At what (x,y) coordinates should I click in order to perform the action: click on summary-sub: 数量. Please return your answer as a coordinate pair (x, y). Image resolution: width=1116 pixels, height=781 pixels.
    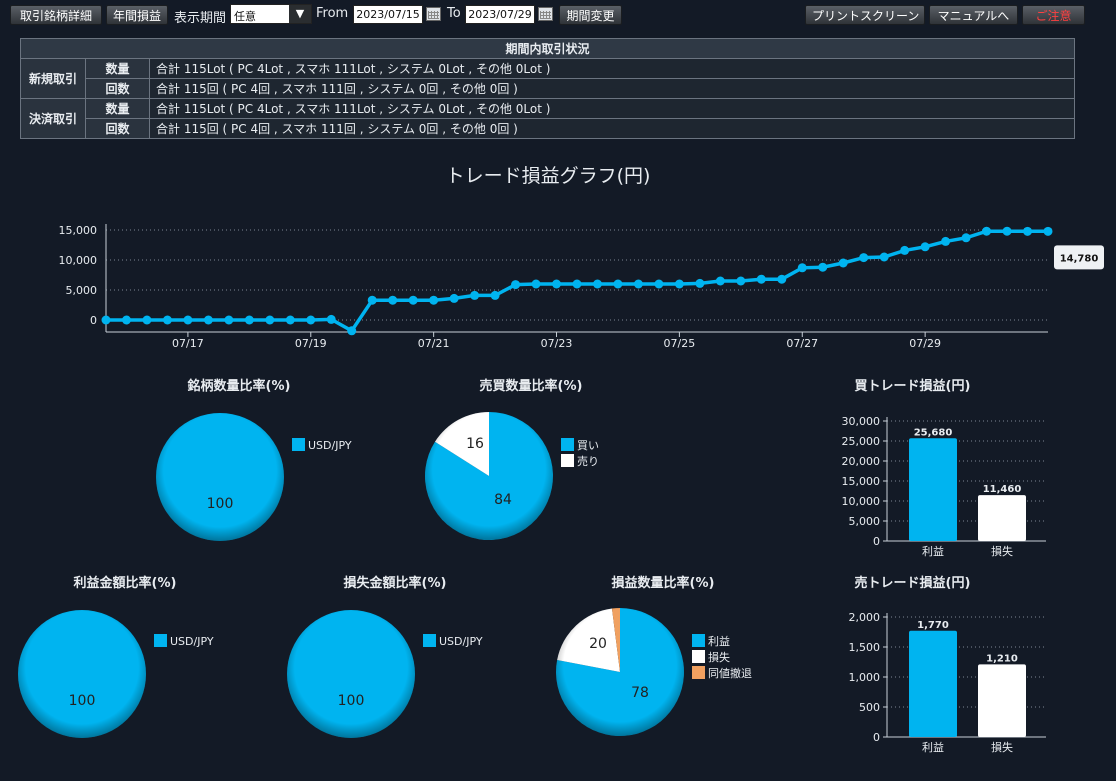
    Looking at the image, I should click on (117, 68).